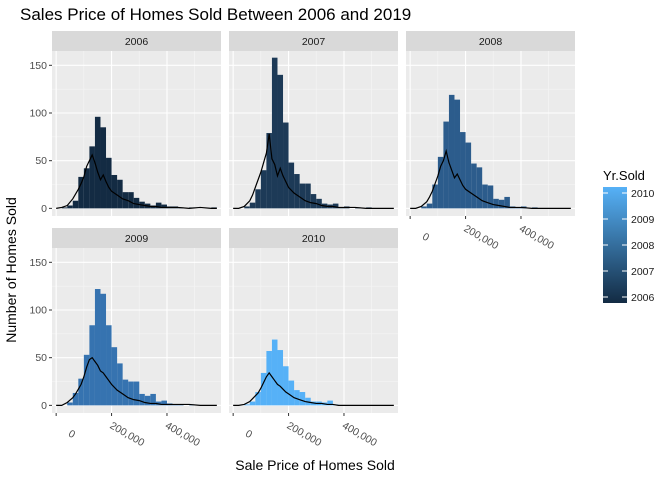  I want to click on legend-tick-label: 2006, so click(643, 298).